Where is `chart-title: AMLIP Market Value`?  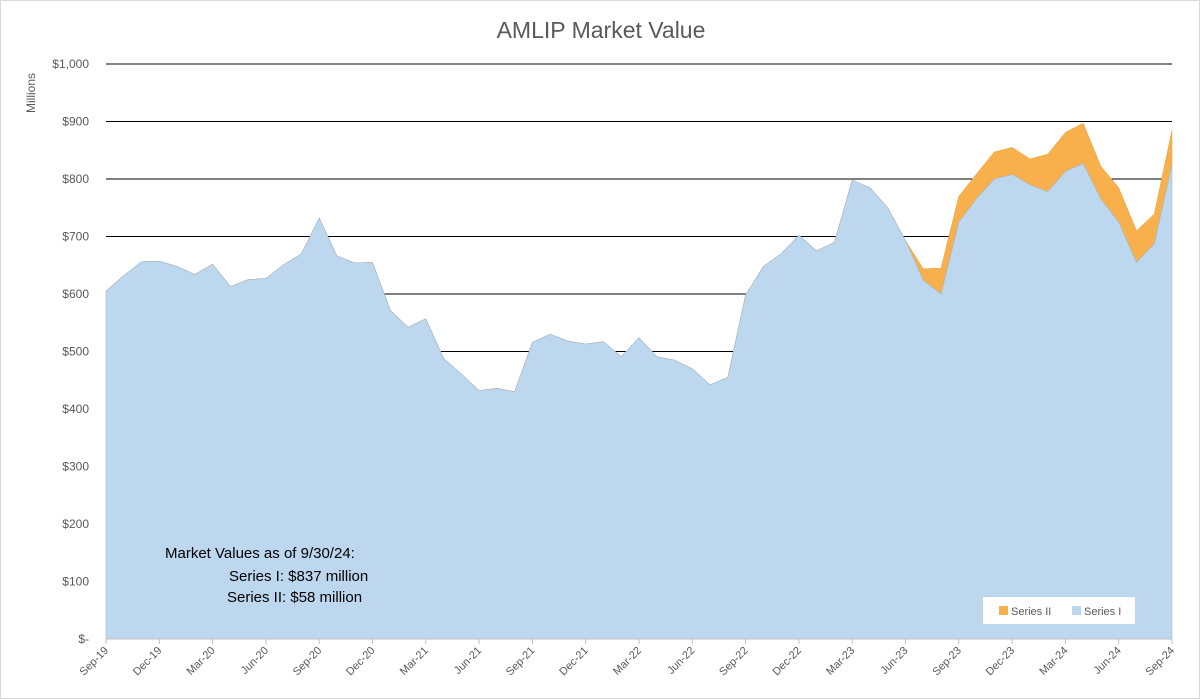 chart-title: AMLIP Market Value is located at coordinates (601, 30).